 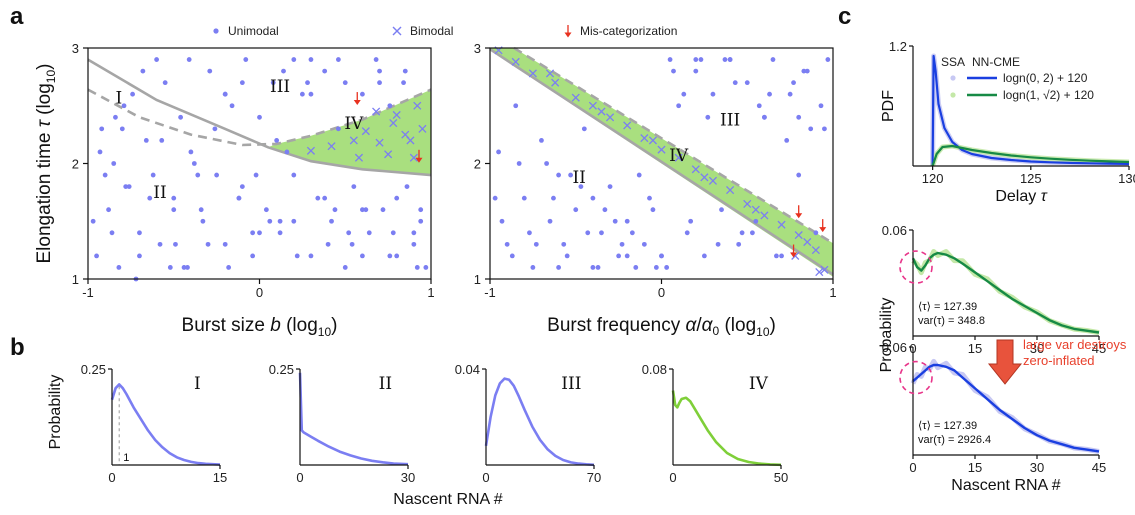 What do you see at coordinates (715, 423) in the screenshot?
I see `chart-b-IV: 0.08 0 50 IV` at bounding box center [715, 423].